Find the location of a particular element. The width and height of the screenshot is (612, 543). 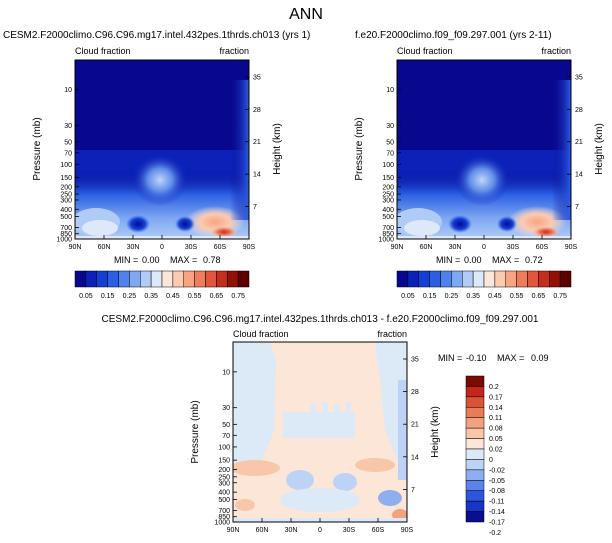

y-tick-label: 200 is located at coordinates (388, 187).